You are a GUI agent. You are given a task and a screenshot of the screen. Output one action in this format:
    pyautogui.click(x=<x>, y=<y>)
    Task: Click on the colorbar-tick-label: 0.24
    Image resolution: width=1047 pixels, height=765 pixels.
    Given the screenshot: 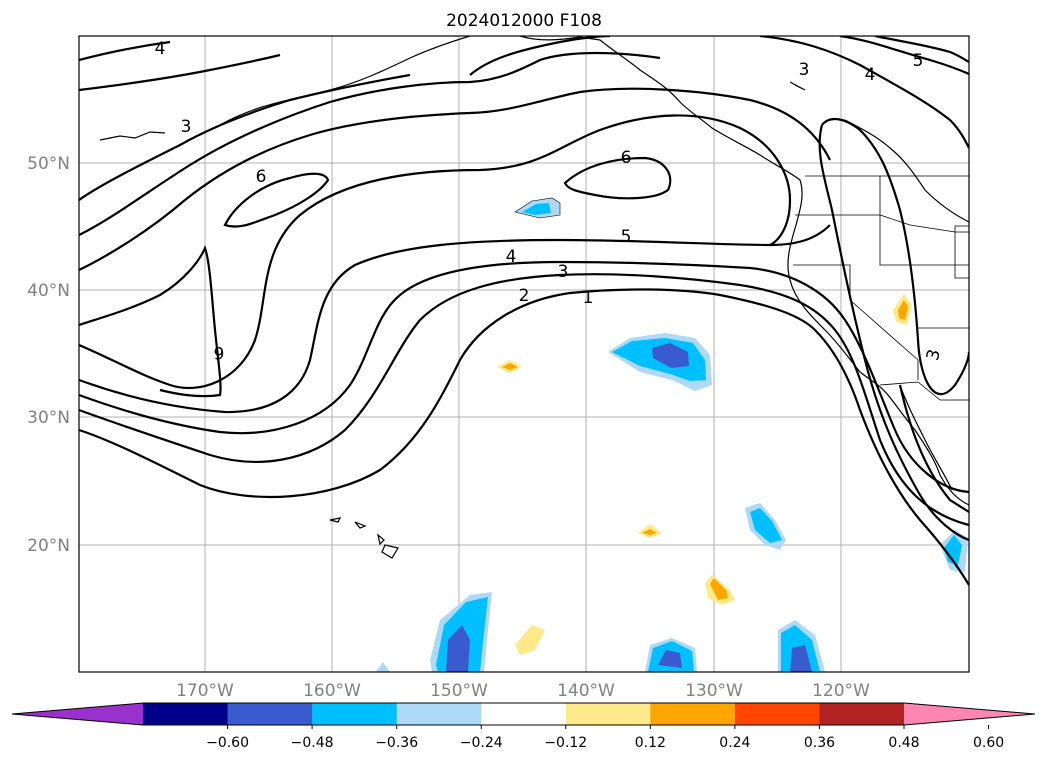 What is the action you would take?
    pyautogui.click(x=734, y=743)
    